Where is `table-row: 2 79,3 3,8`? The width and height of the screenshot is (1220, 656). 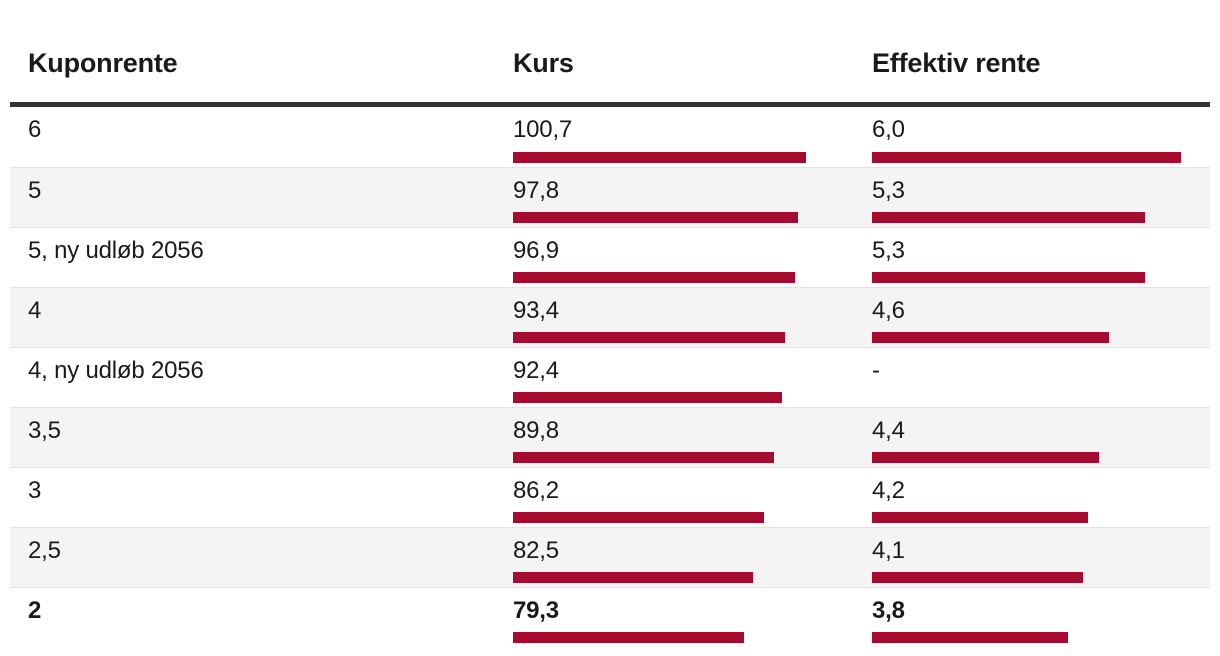
table-row: 2 79,3 3,8 is located at coordinates (610, 617).